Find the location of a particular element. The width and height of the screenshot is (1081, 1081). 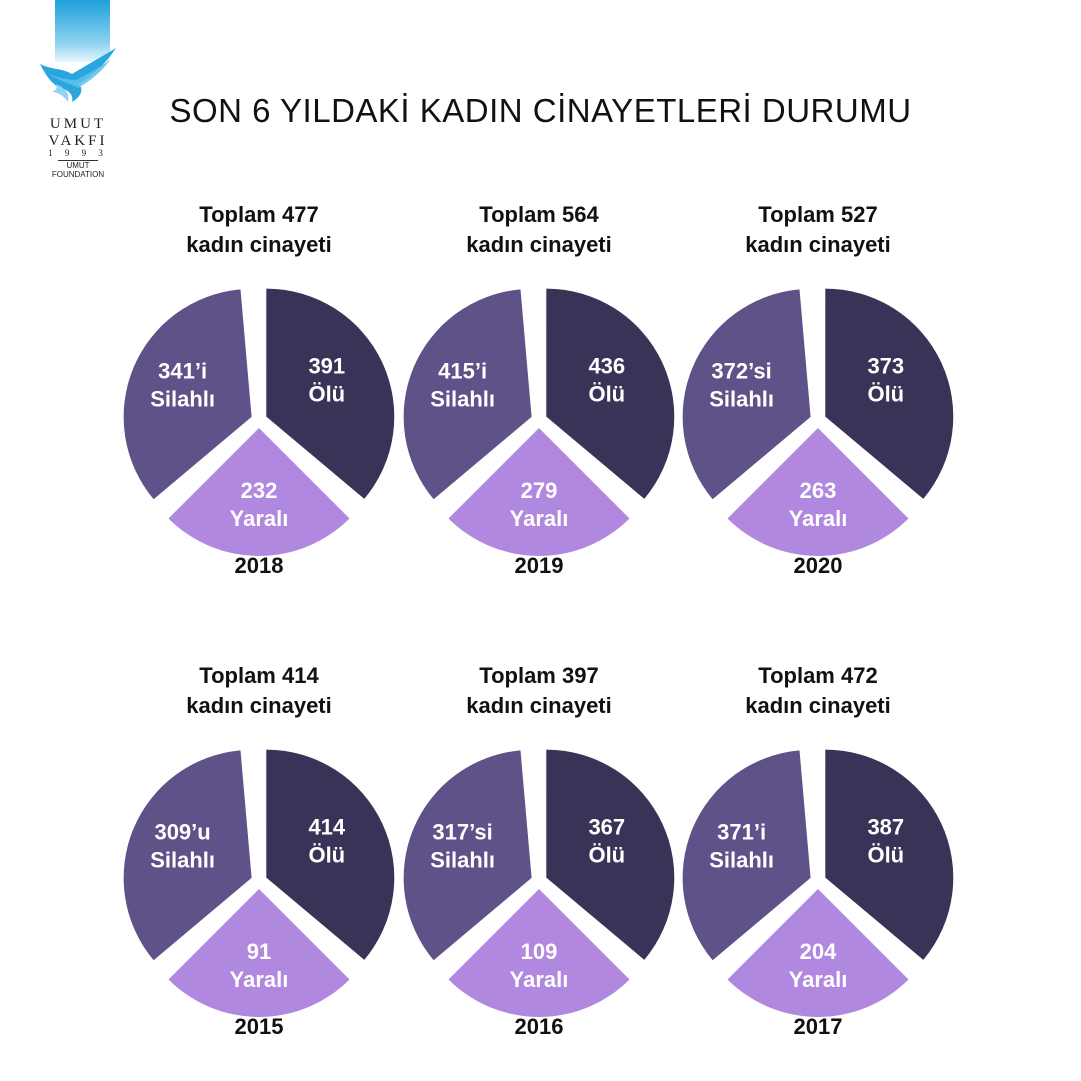

logo-gradient-bar is located at coordinates (82, 31).